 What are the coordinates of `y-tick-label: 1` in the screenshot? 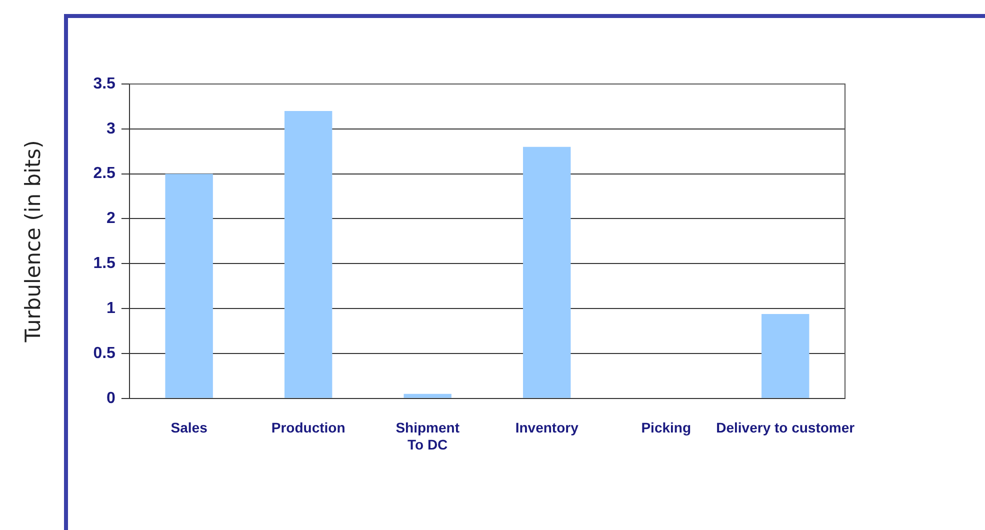 It's located at (111, 308).